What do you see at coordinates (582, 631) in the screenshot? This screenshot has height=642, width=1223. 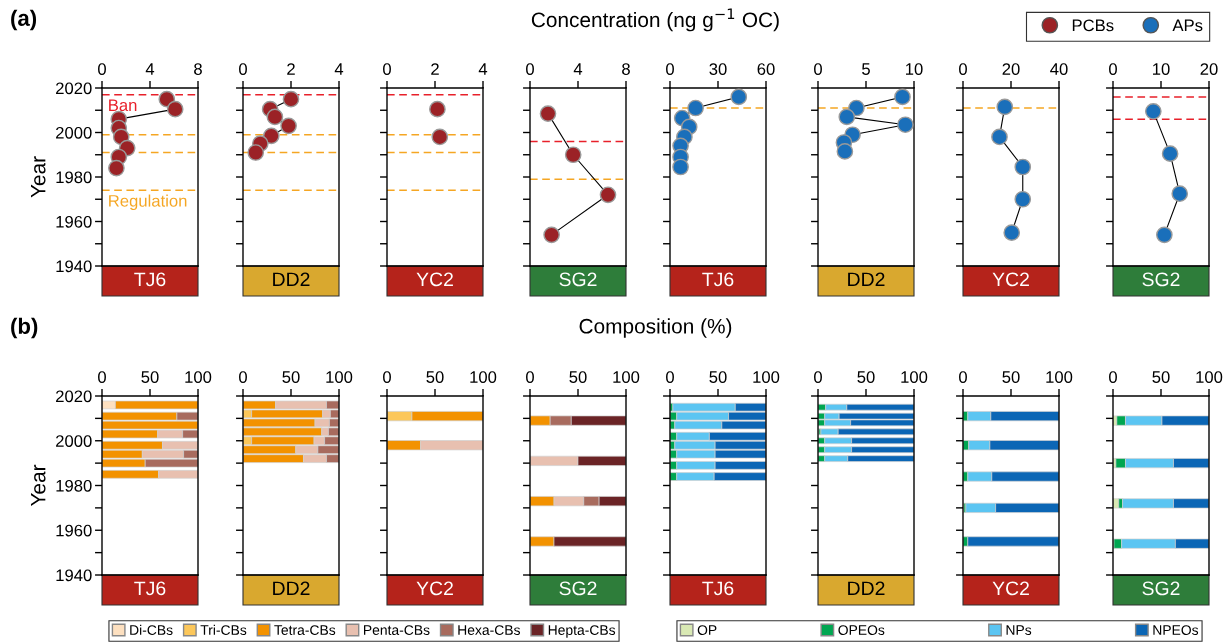 I see `legend-label: Hepta-CBs` at bounding box center [582, 631].